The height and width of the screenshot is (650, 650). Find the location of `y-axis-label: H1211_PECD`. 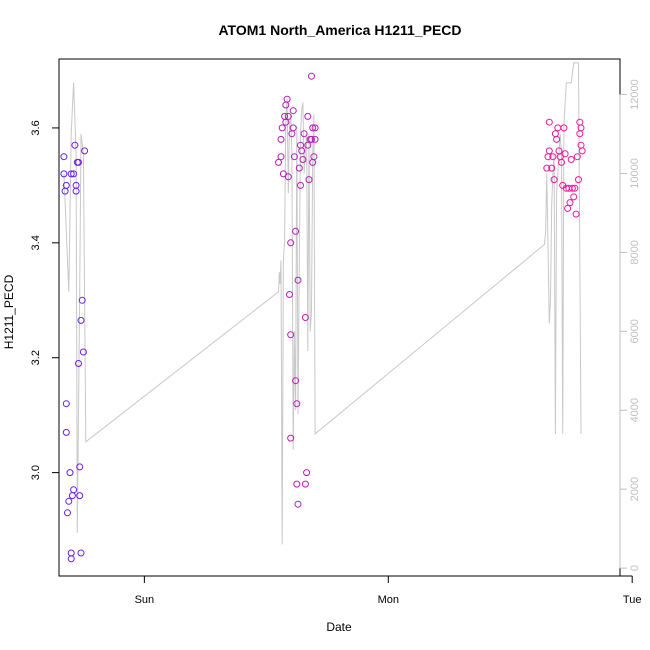

y-axis-label: H1211_PECD is located at coordinates (9, 311).